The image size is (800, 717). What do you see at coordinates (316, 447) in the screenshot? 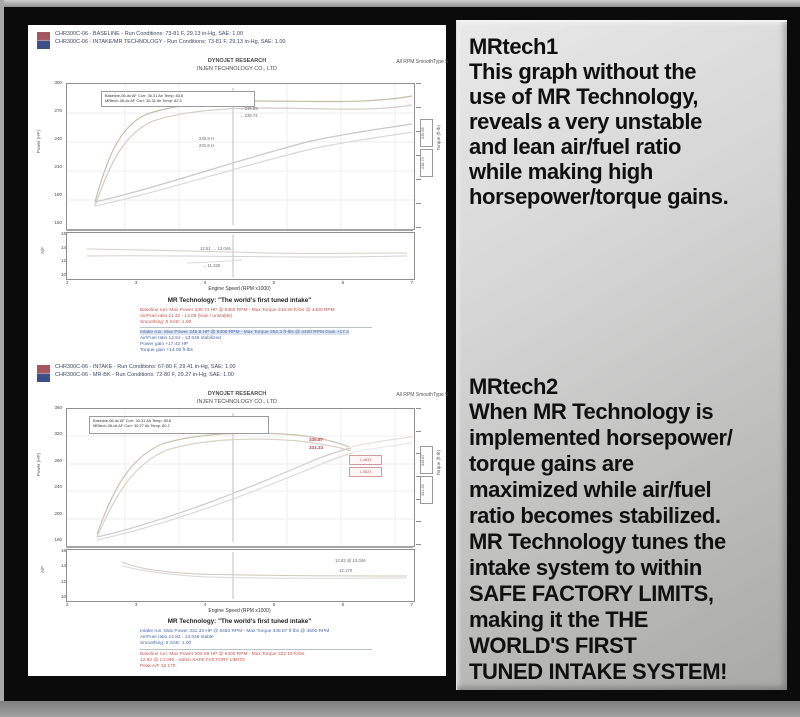
I see `mrtech-peak-annotation: 331.33` at bounding box center [316, 447].